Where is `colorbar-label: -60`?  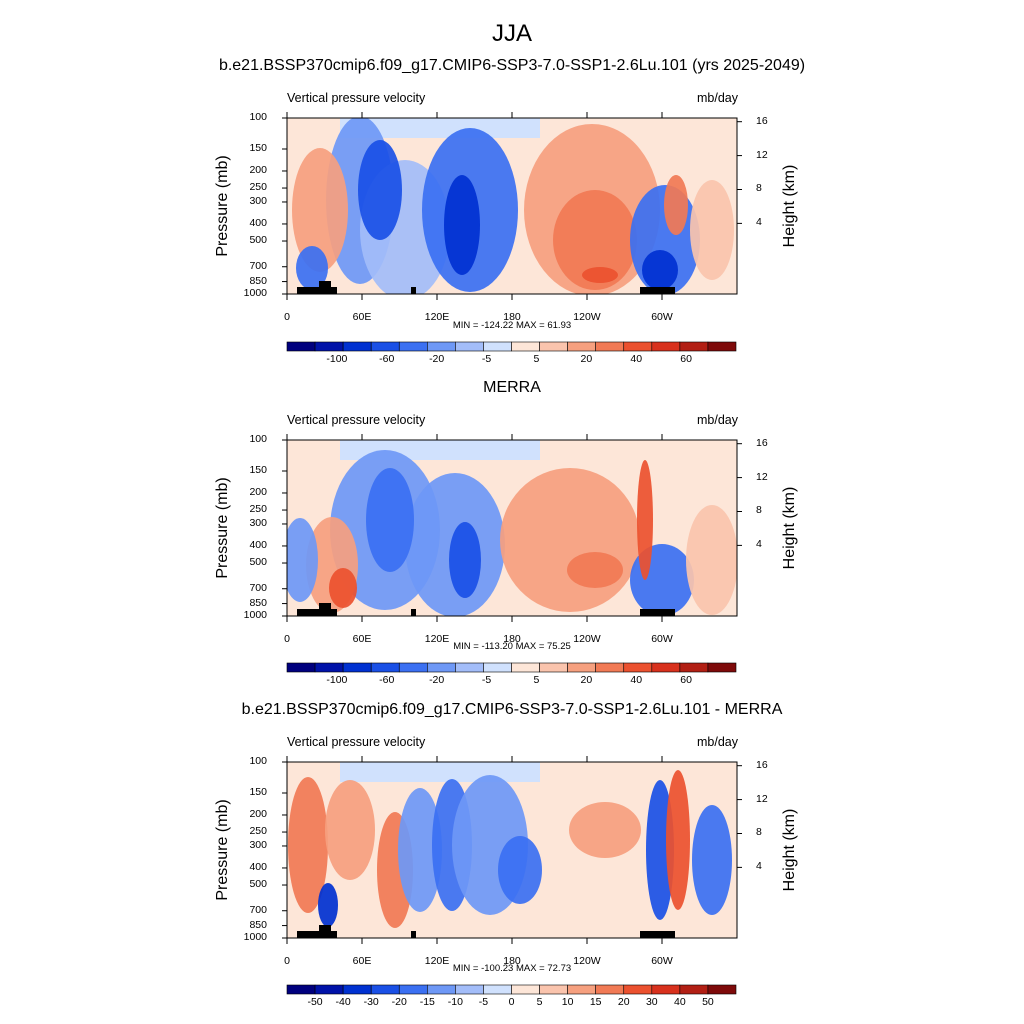
colorbar-label: -60 is located at coordinates (387, 359).